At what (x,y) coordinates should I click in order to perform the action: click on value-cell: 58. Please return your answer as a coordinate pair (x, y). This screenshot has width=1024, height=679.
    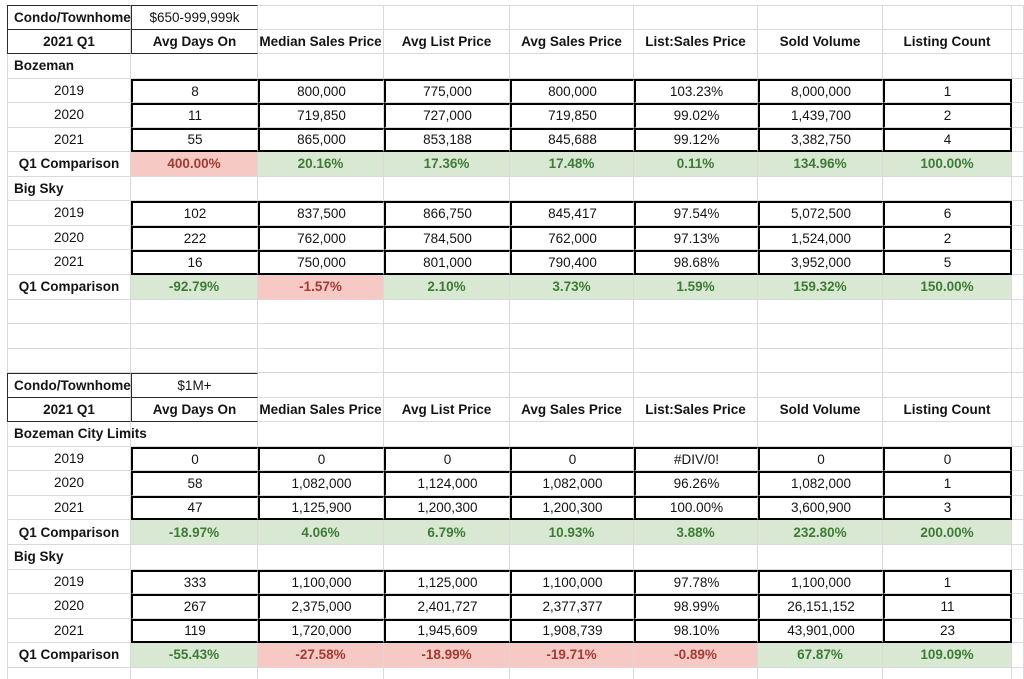
    Looking at the image, I should click on (194, 483).